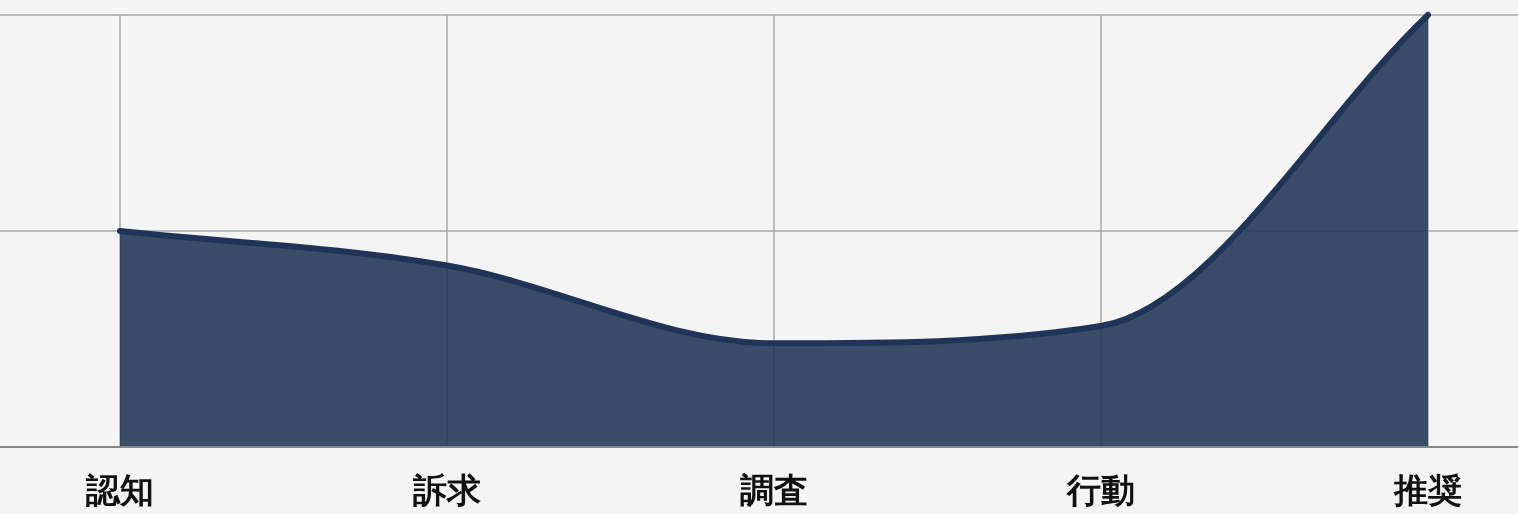 This screenshot has width=1518, height=514. Describe the element at coordinates (1100, 490) in the screenshot. I see `x-tick-label: 行動` at that location.